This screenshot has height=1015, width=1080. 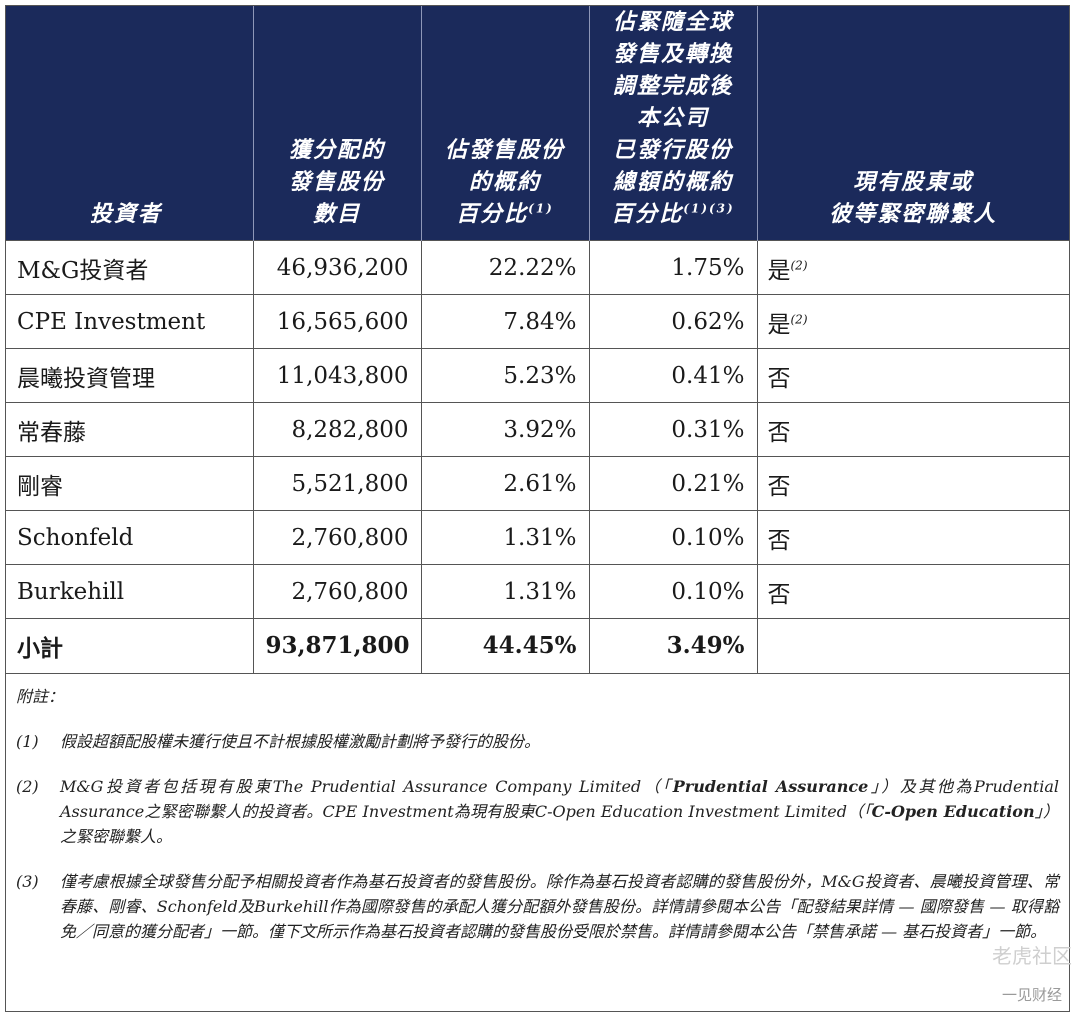 I want to click on shares-cell-text: 16,565,600, so click(x=342, y=321).